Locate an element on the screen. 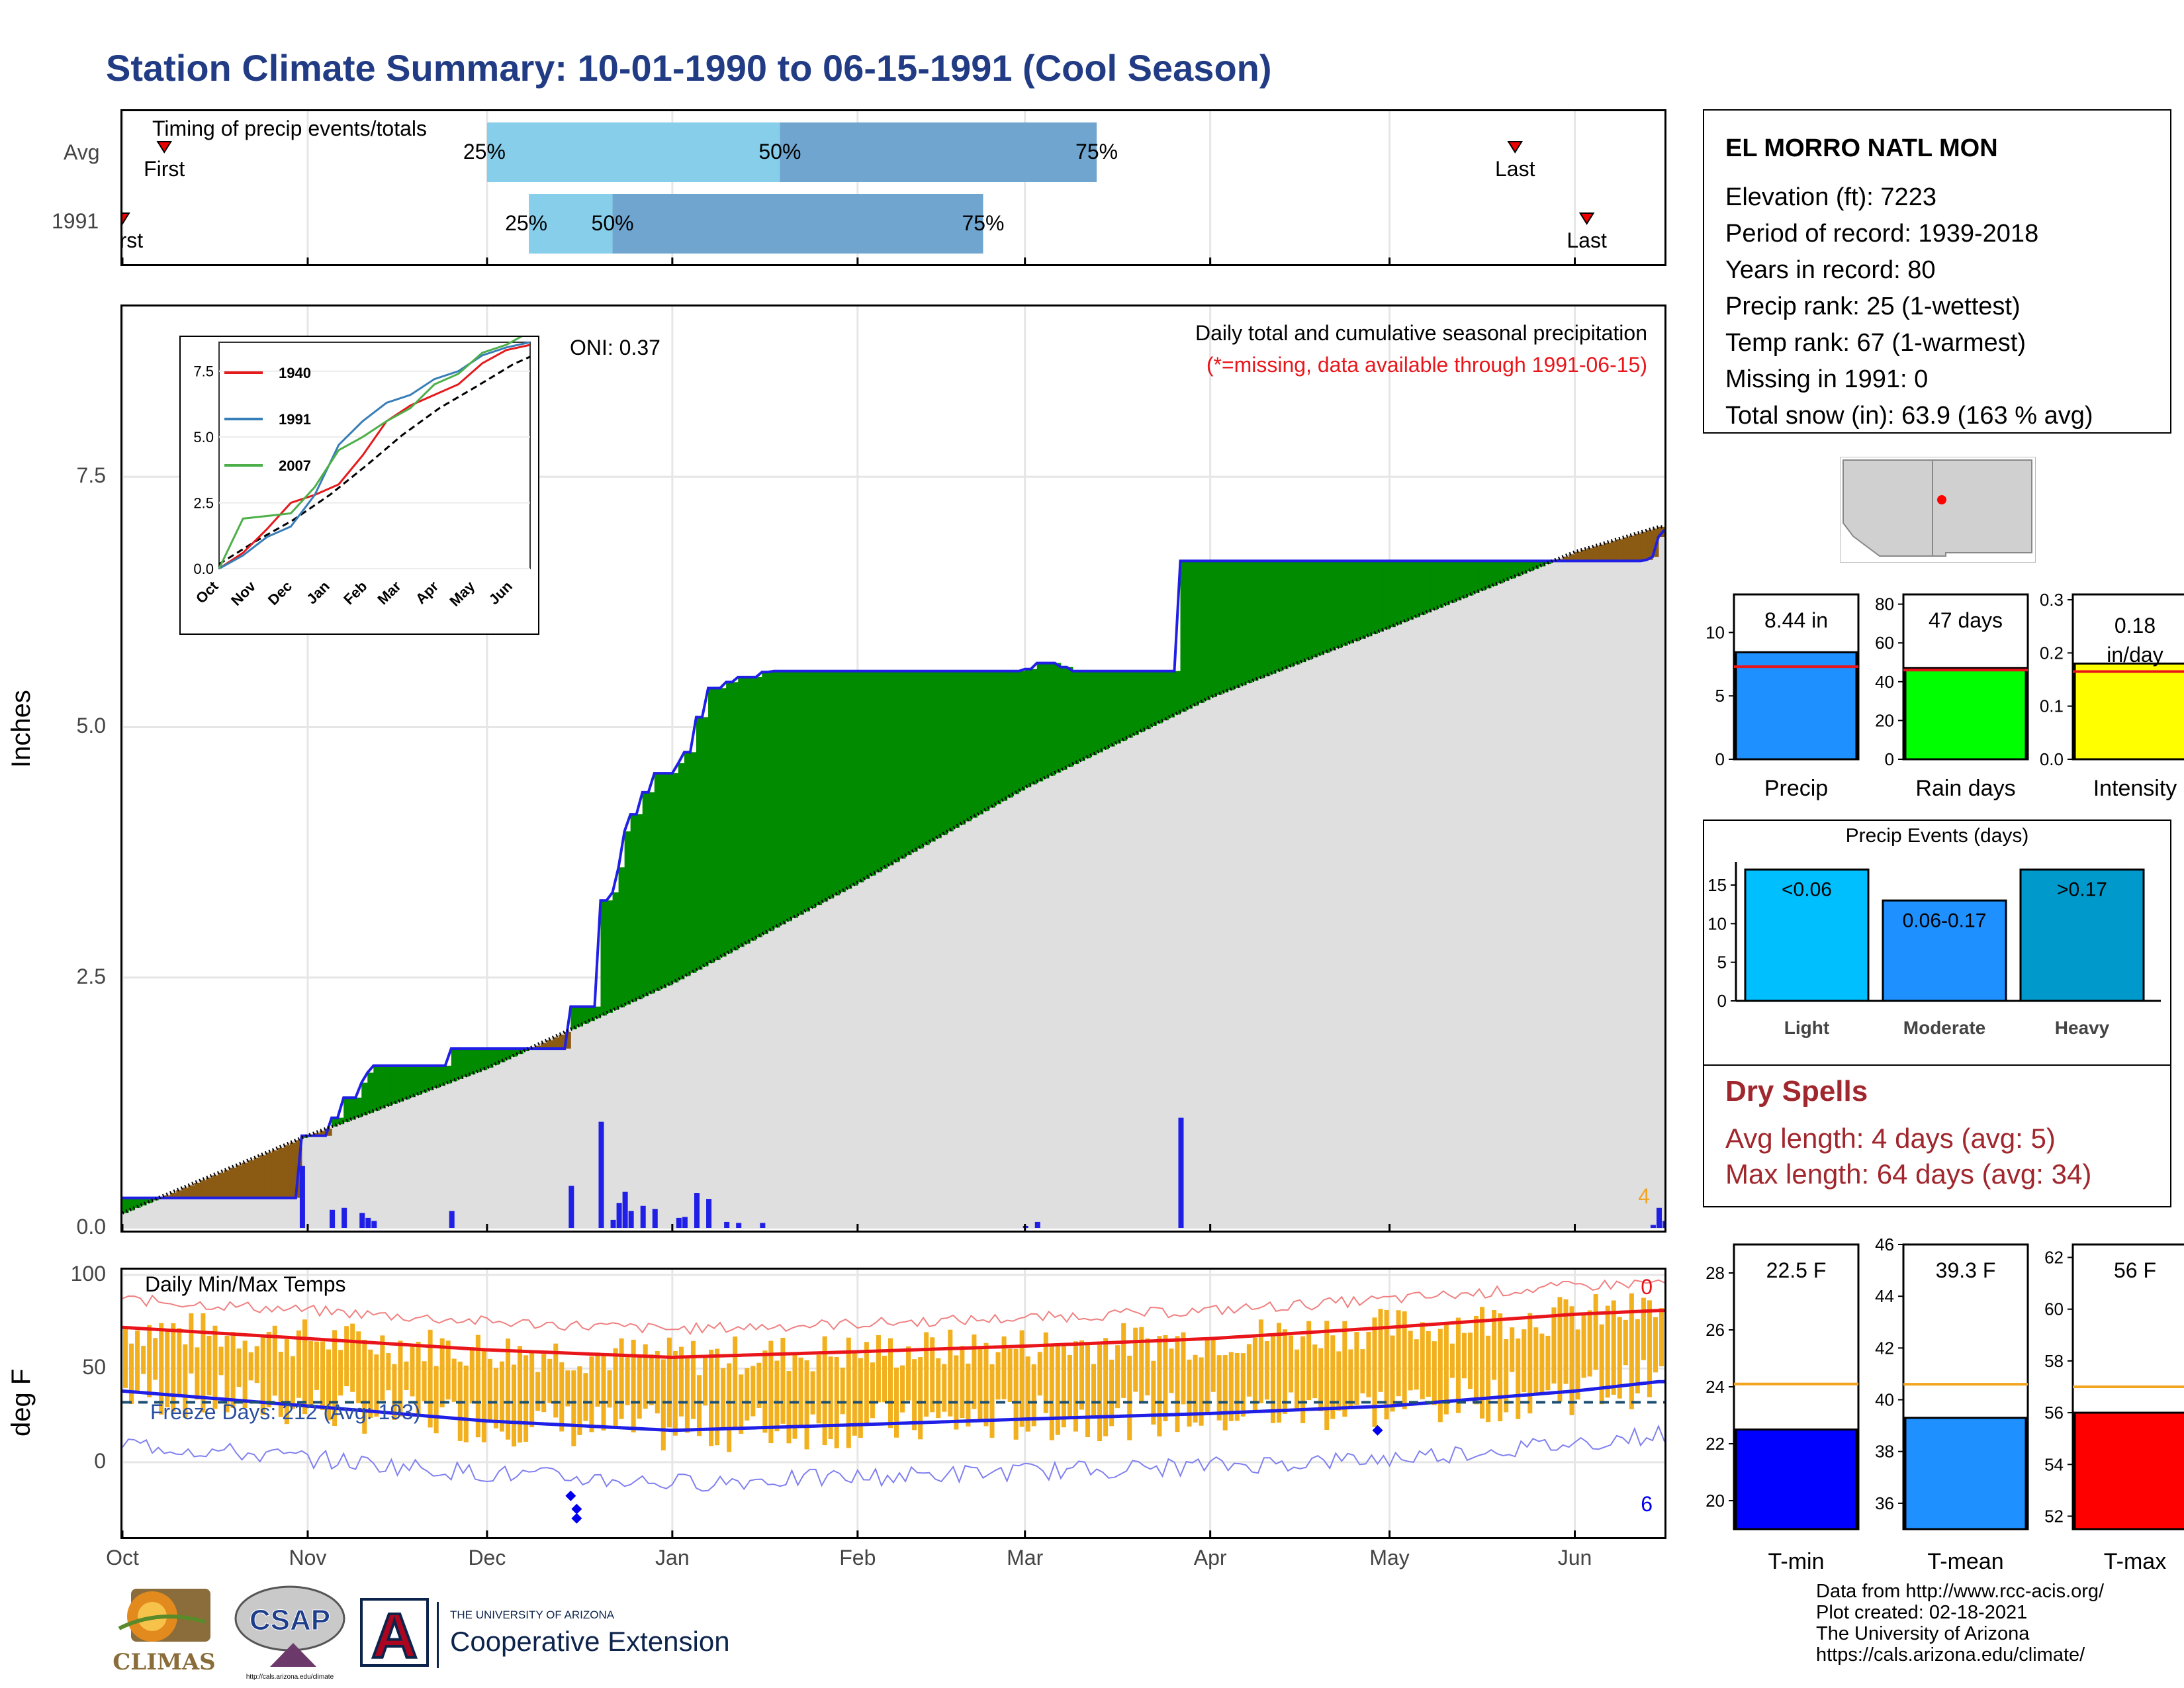 The width and height of the screenshot is (2184, 1688). csap-logo: CSAP http://cals.arizona.edu/climate is located at coordinates (289, 1633).